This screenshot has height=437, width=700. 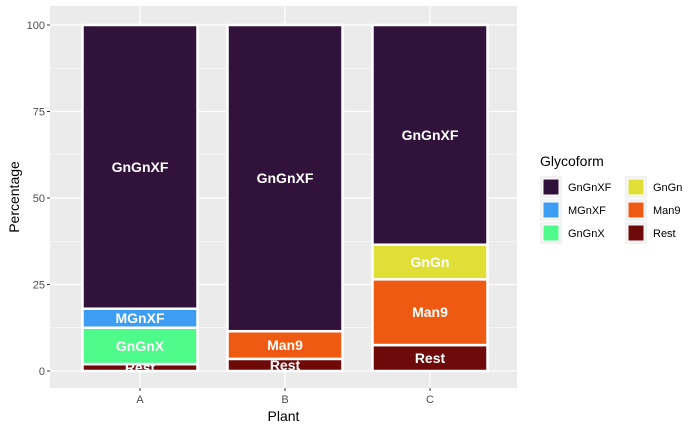 What do you see at coordinates (667, 211) in the screenshot?
I see `legend-label: Man9` at bounding box center [667, 211].